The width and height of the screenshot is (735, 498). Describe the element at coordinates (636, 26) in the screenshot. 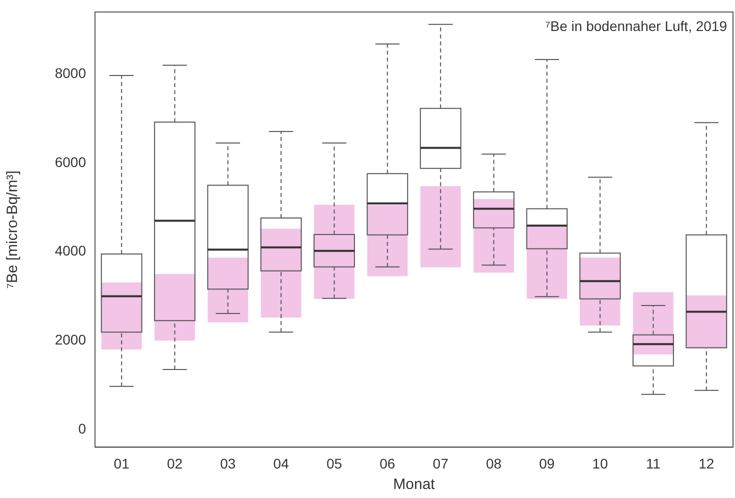

I see `chart-title: ⁷Be in bodennaher Luft, 2019` at that location.